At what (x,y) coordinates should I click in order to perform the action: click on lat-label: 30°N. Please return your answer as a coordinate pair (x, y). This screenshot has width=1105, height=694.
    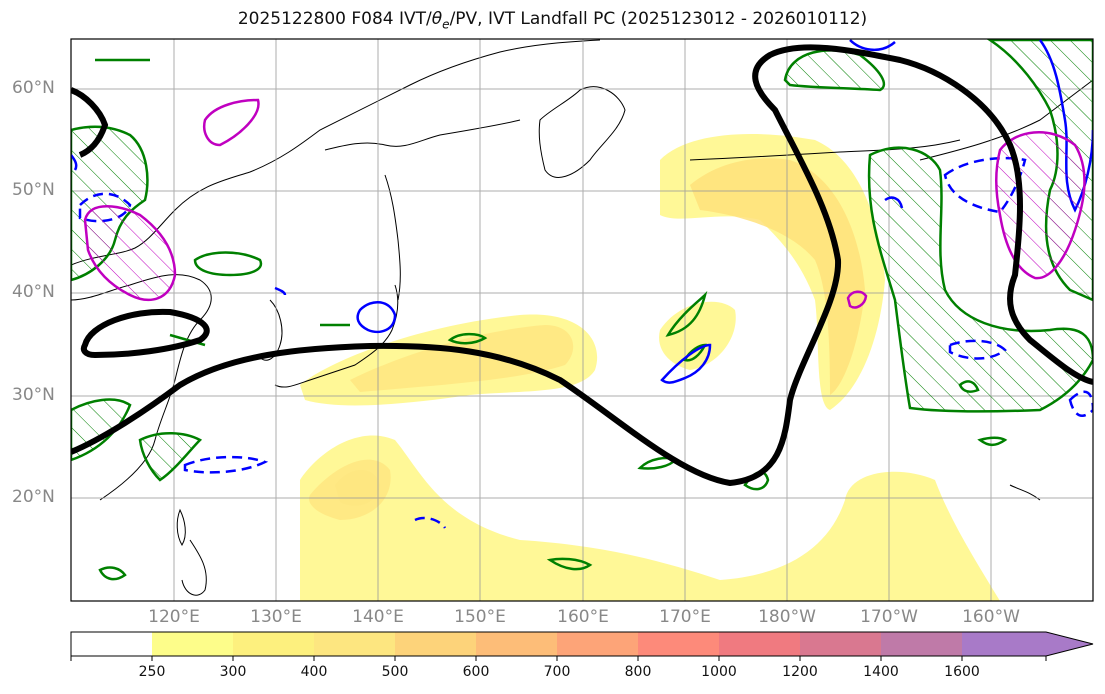
    Looking at the image, I should click on (33, 395).